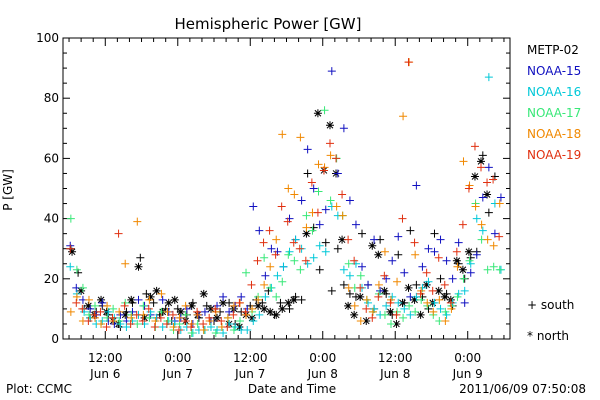  Describe the element at coordinates (51, 219) in the screenshot. I see `y-tick-label: 40` at that location.